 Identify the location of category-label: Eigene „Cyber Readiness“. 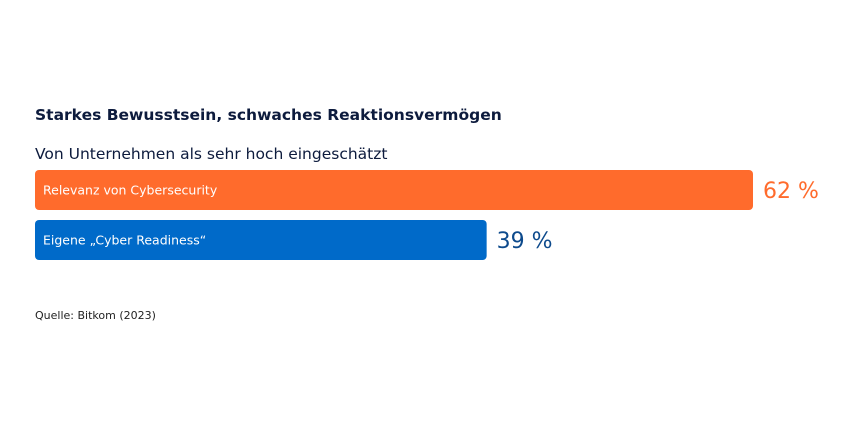
(124, 240).